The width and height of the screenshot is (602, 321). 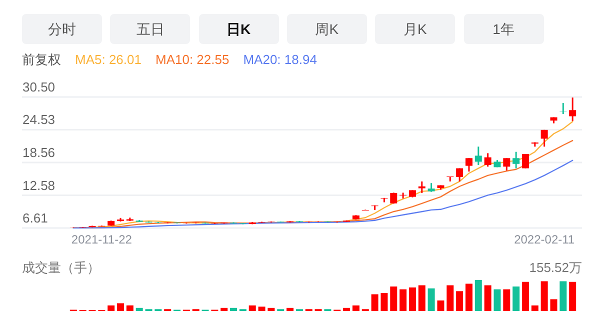 I want to click on y-tick-label: 12.58, so click(x=39, y=185).